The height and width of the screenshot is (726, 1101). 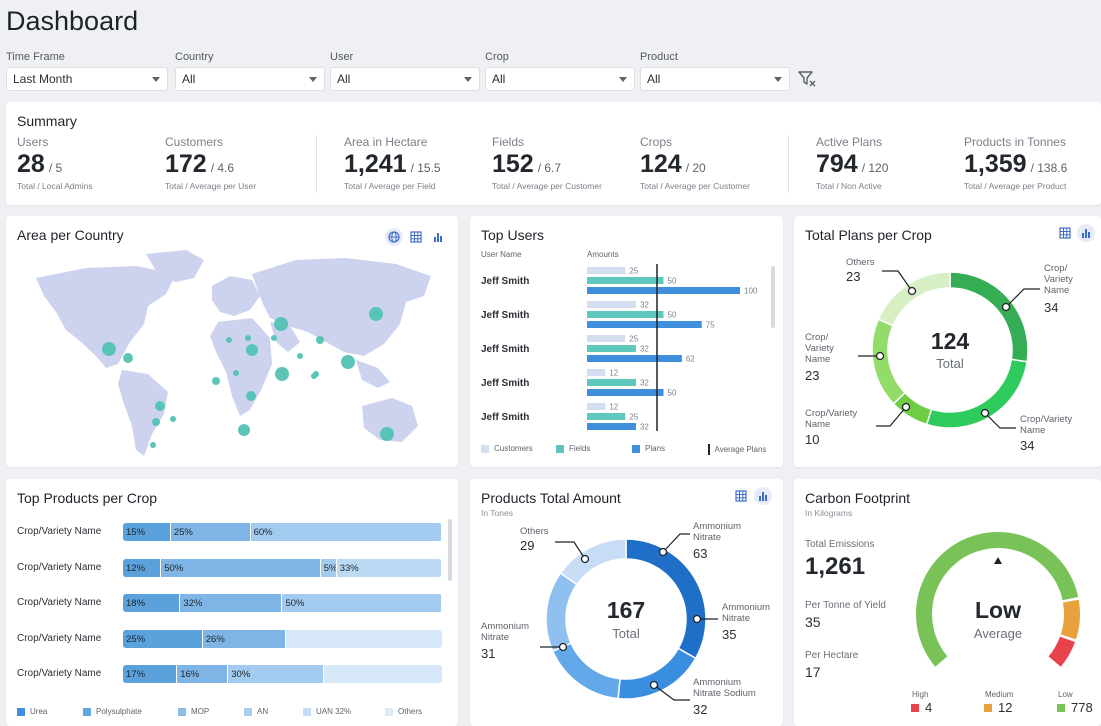 What do you see at coordinates (394, 237) in the screenshot?
I see `globe-icon` at bounding box center [394, 237].